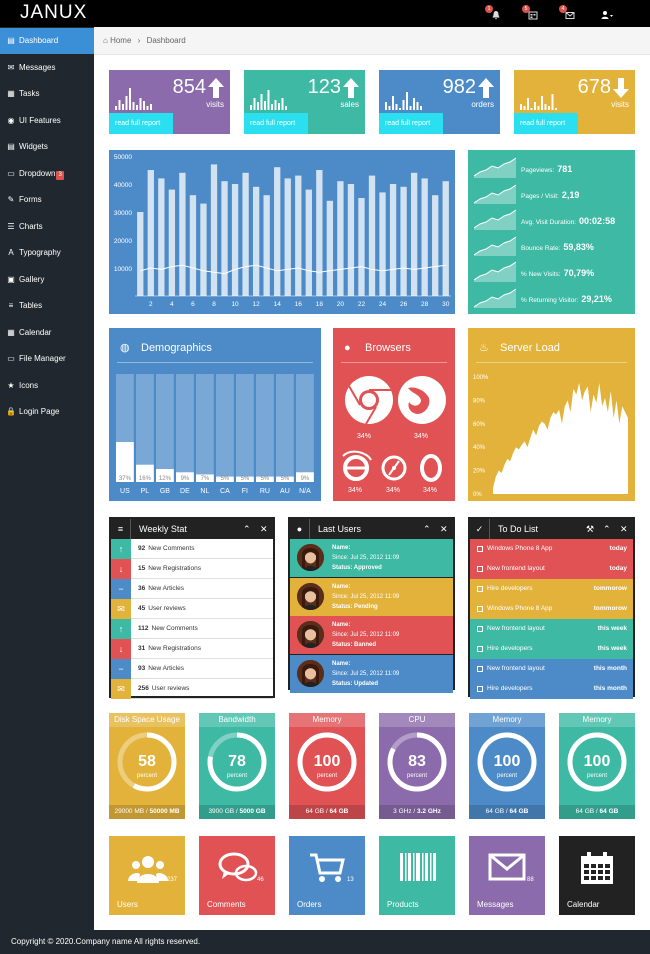 This screenshot has width=650, height=954. I want to click on x-tick-label: 28, so click(425, 304).